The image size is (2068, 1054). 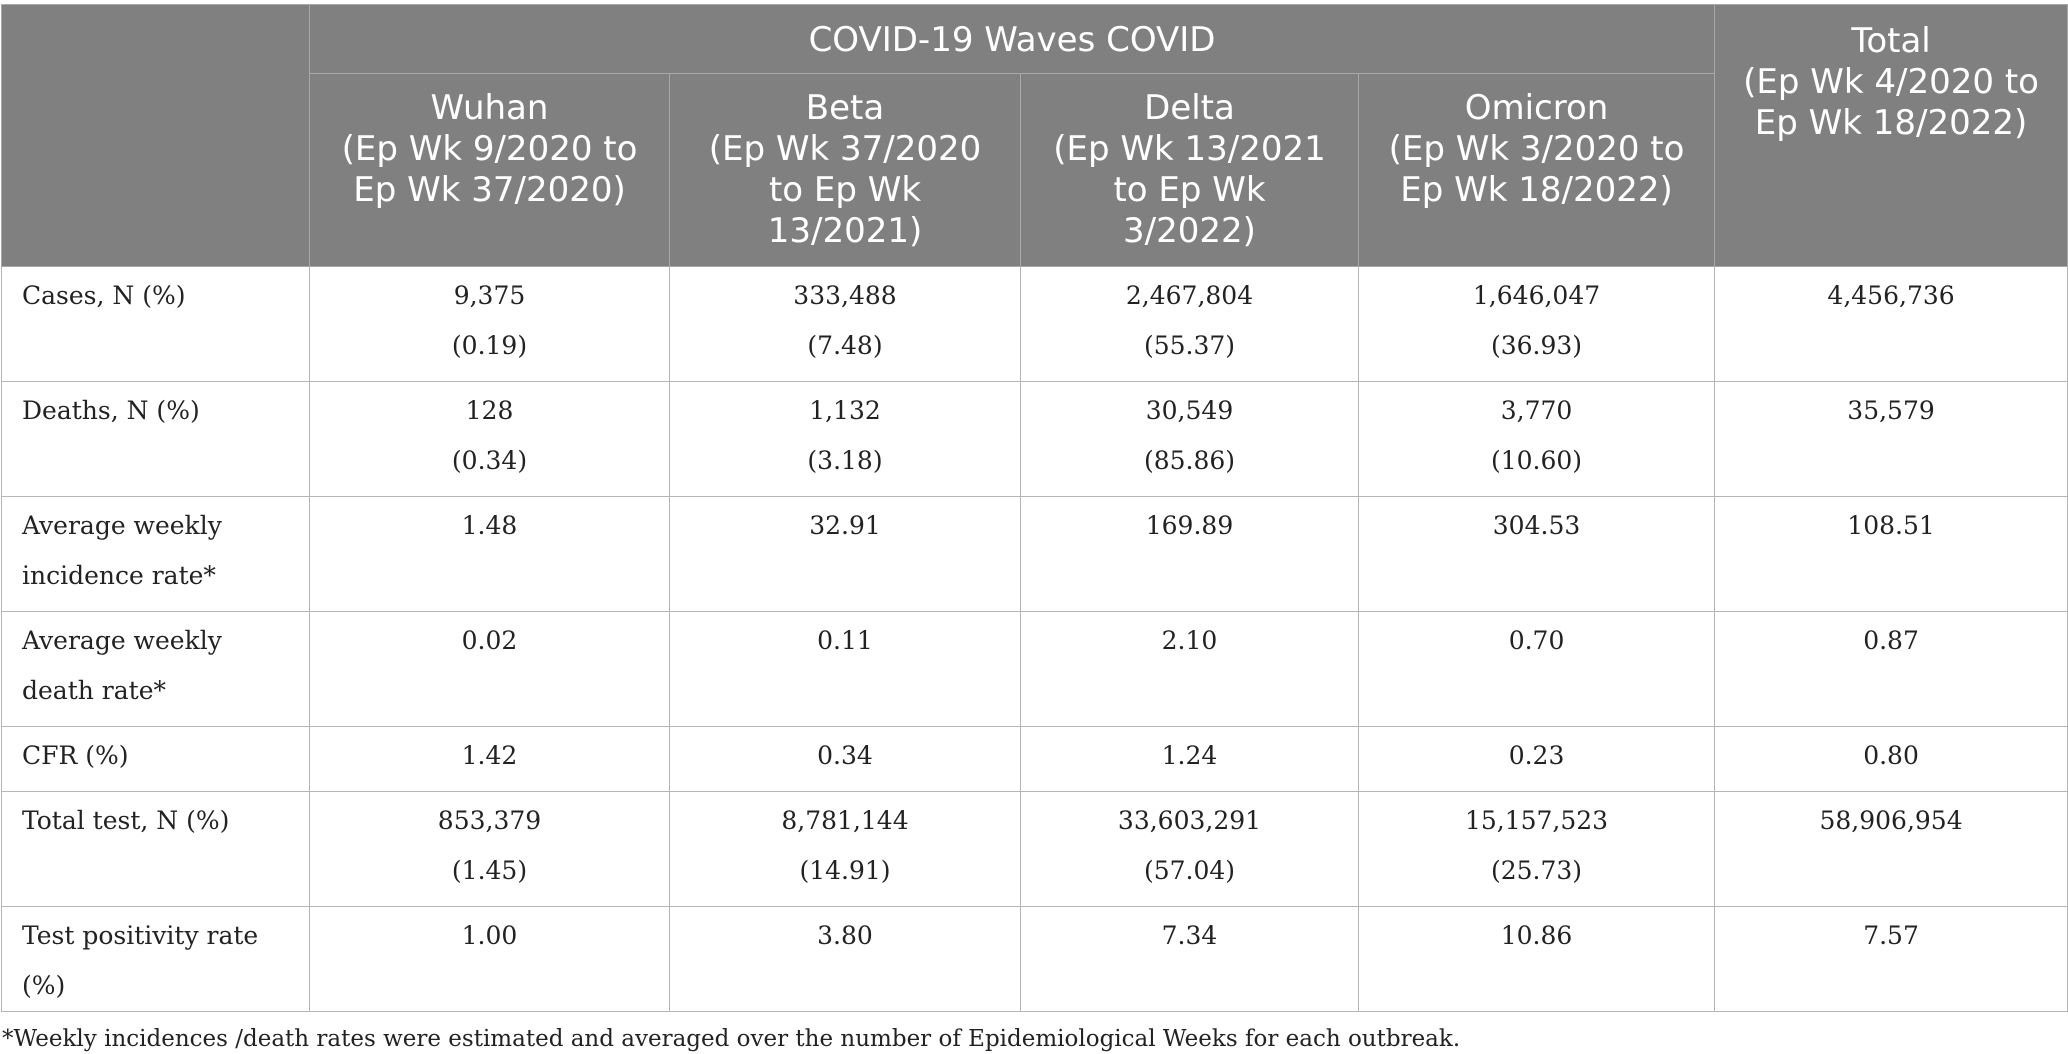 I want to click on cell-percent: (0.19), so click(x=489, y=345).